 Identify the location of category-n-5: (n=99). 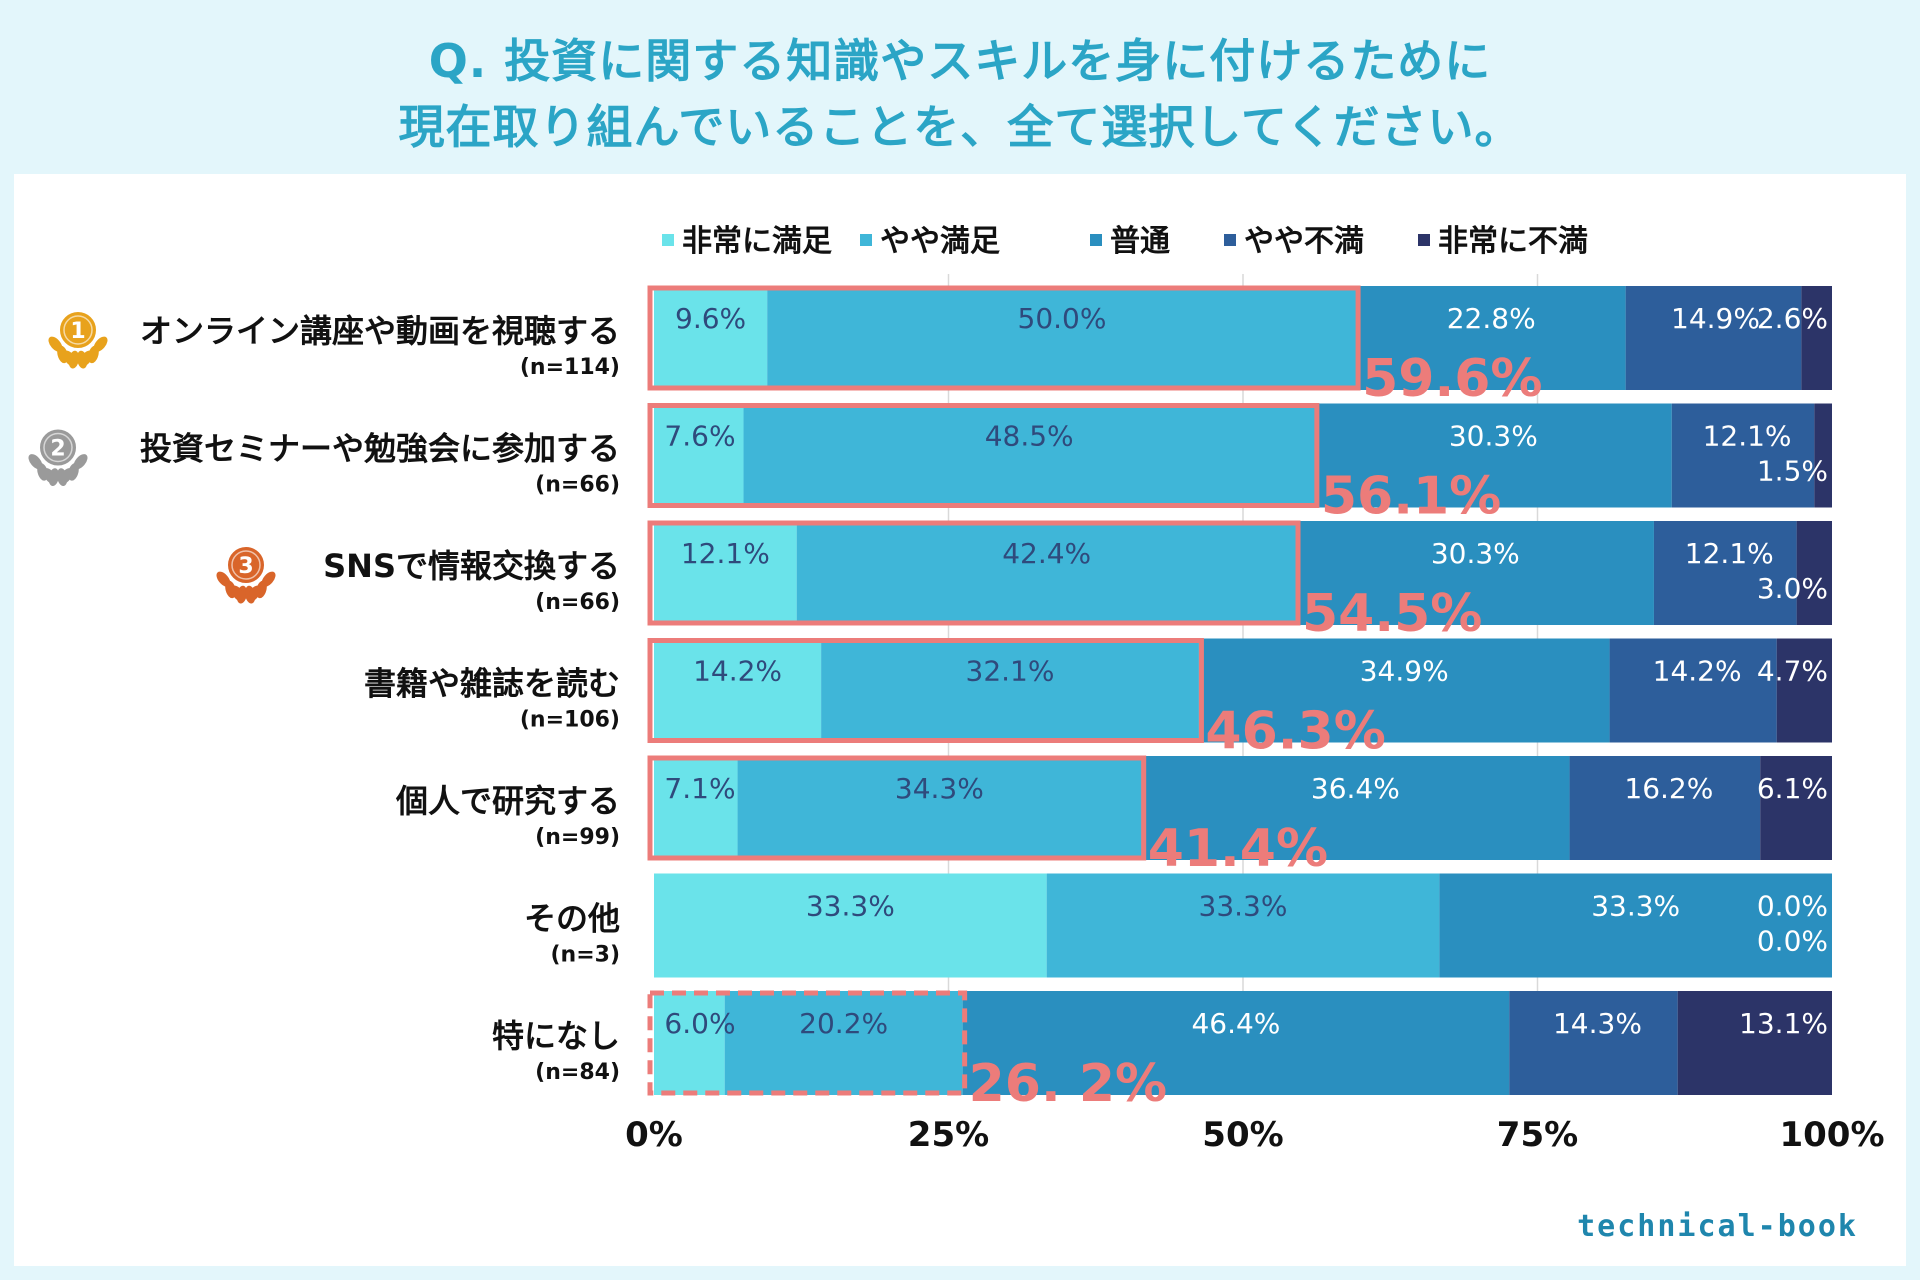
(577, 837).